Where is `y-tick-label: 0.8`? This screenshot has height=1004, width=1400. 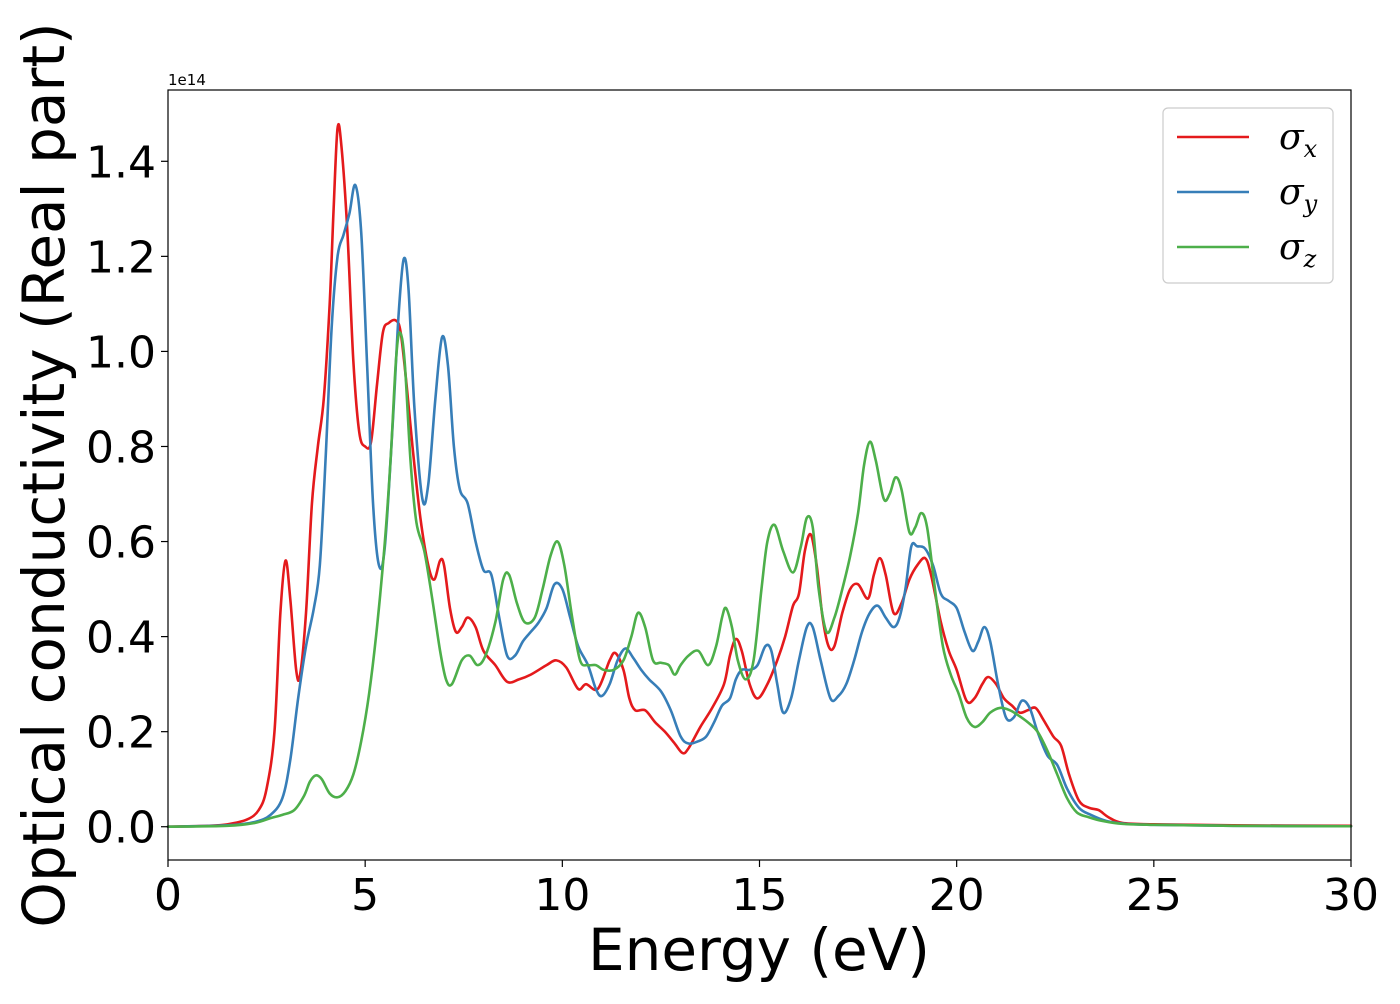
y-tick-label: 0.8 is located at coordinates (121, 447).